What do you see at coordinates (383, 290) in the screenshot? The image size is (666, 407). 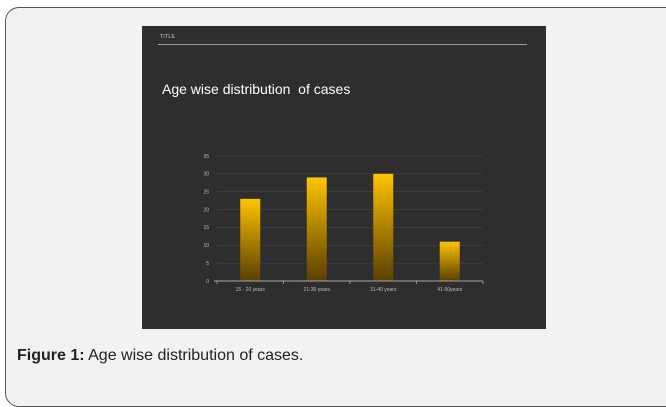 I see `x-tick-label: 31-40 years` at bounding box center [383, 290].